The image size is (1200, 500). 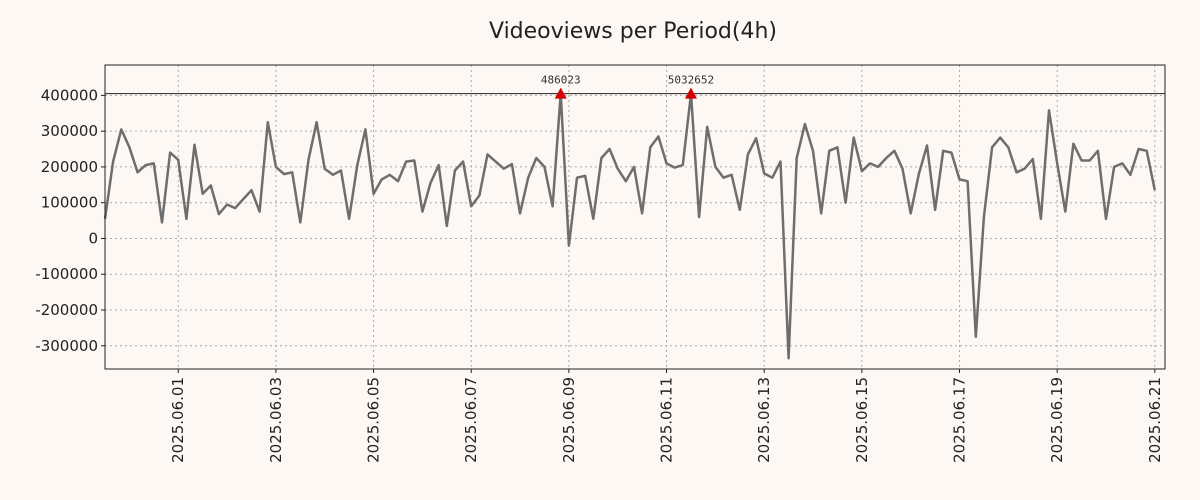 What do you see at coordinates (569, 420) in the screenshot?
I see `x-tick-label: 2025.06.09` at bounding box center [569, 420].